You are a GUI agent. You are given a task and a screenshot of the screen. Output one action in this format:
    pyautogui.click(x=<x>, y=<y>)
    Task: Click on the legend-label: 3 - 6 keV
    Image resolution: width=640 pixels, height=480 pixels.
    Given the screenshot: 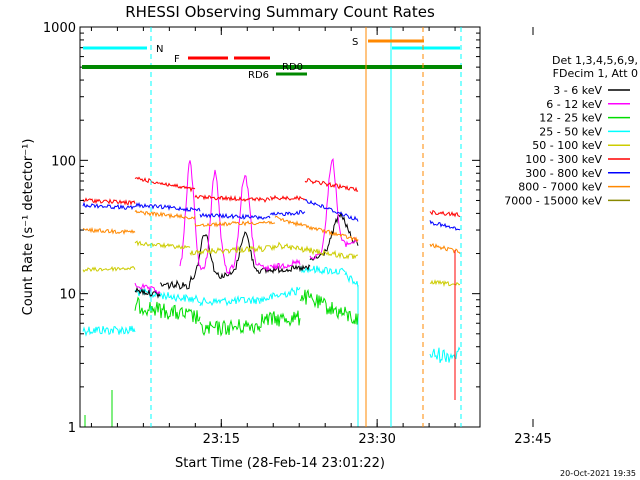 What is the action you would take?
    pyautogui.click(x=577, y=90)
    